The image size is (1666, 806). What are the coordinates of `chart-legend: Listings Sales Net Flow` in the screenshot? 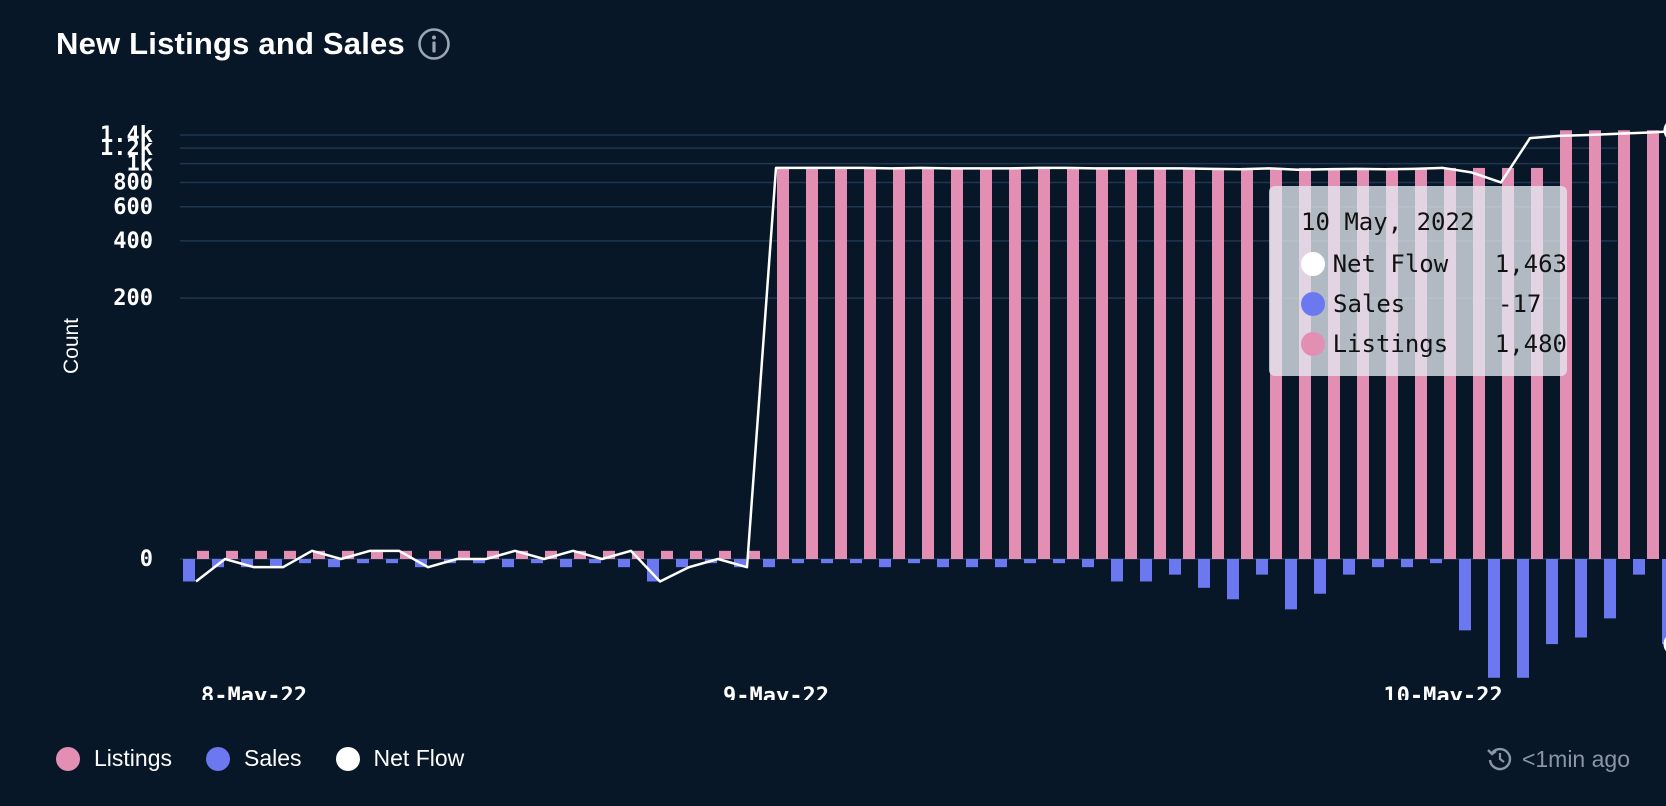 It's located at (260, 758).